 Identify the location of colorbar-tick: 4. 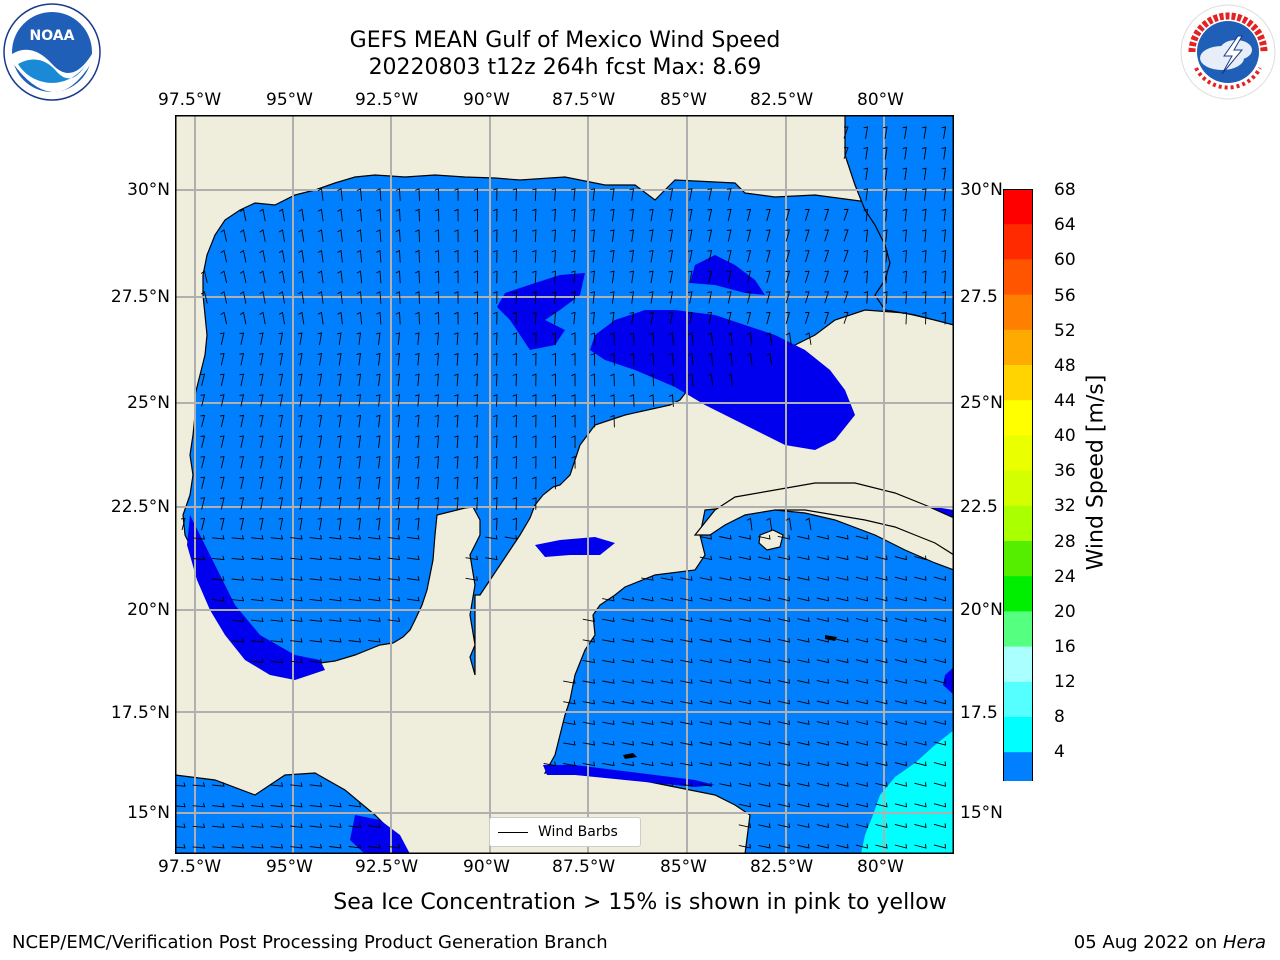
(1059, 752).